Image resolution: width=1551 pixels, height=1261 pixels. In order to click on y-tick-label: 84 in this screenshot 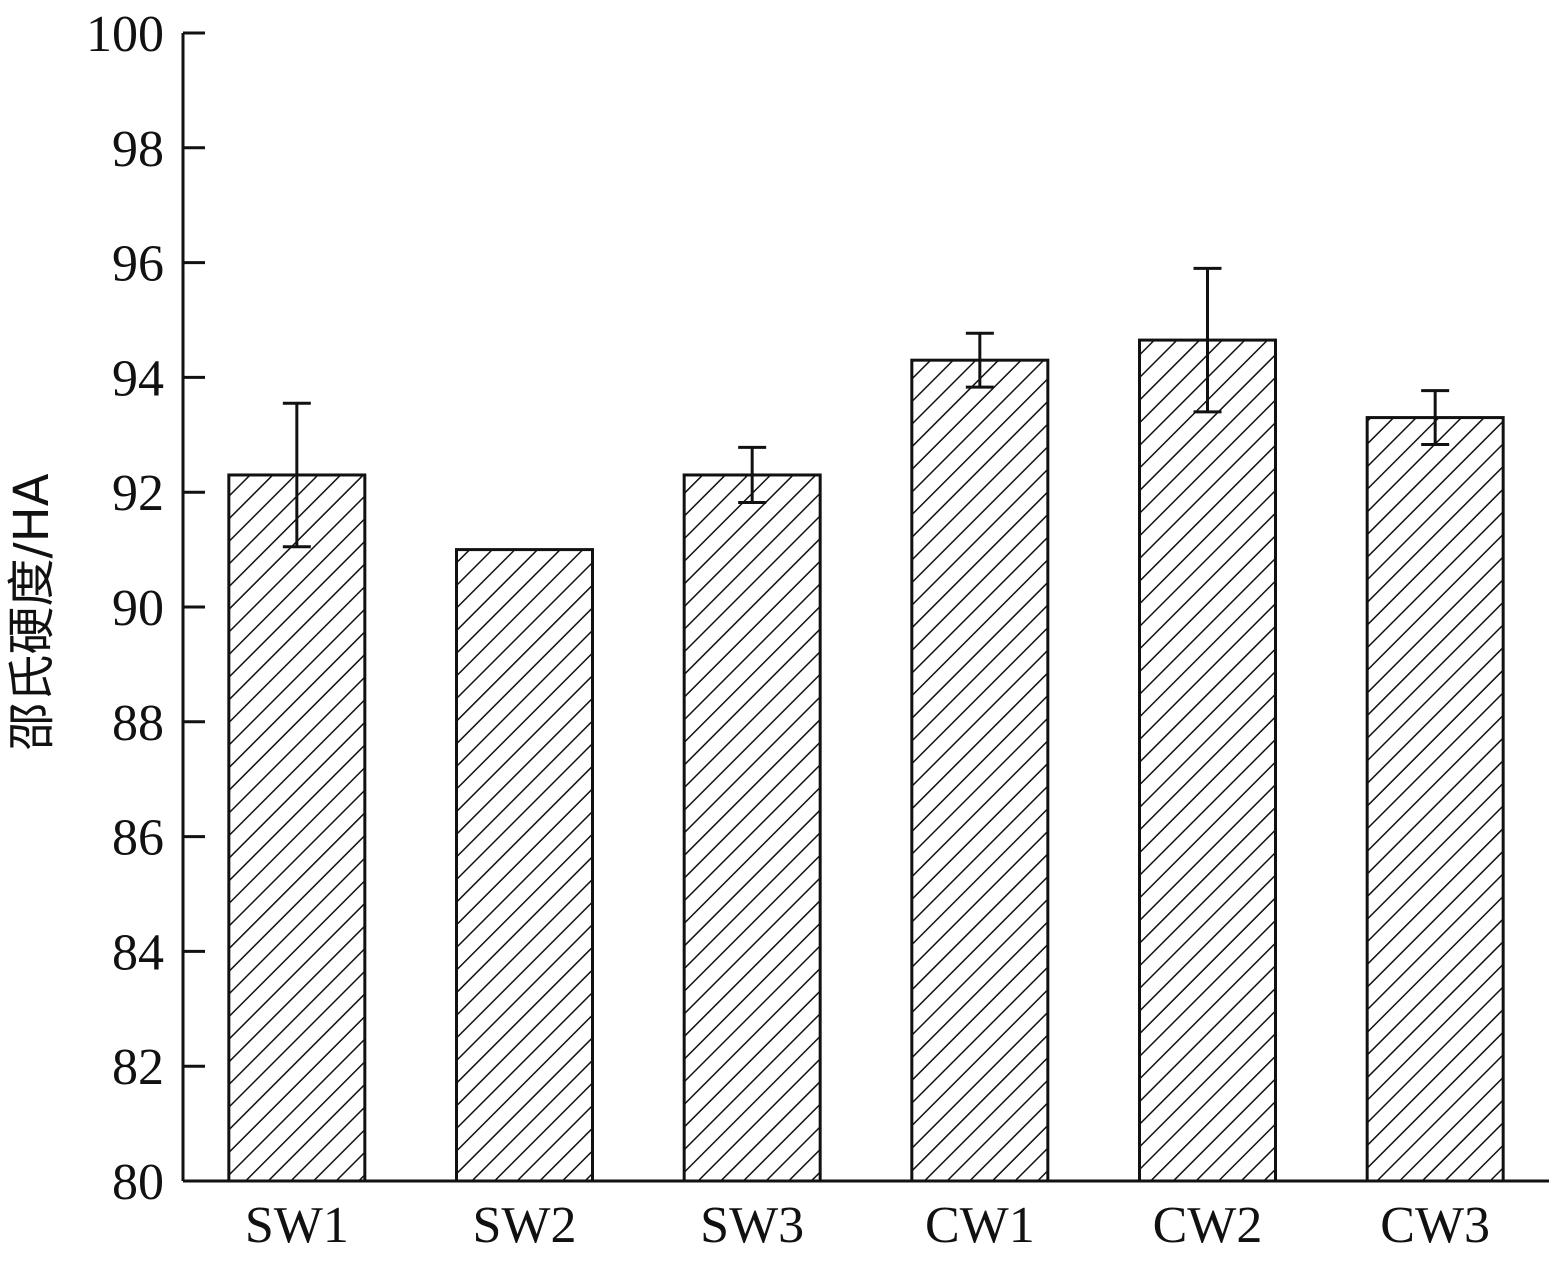, I will do `click(138, 952)`.